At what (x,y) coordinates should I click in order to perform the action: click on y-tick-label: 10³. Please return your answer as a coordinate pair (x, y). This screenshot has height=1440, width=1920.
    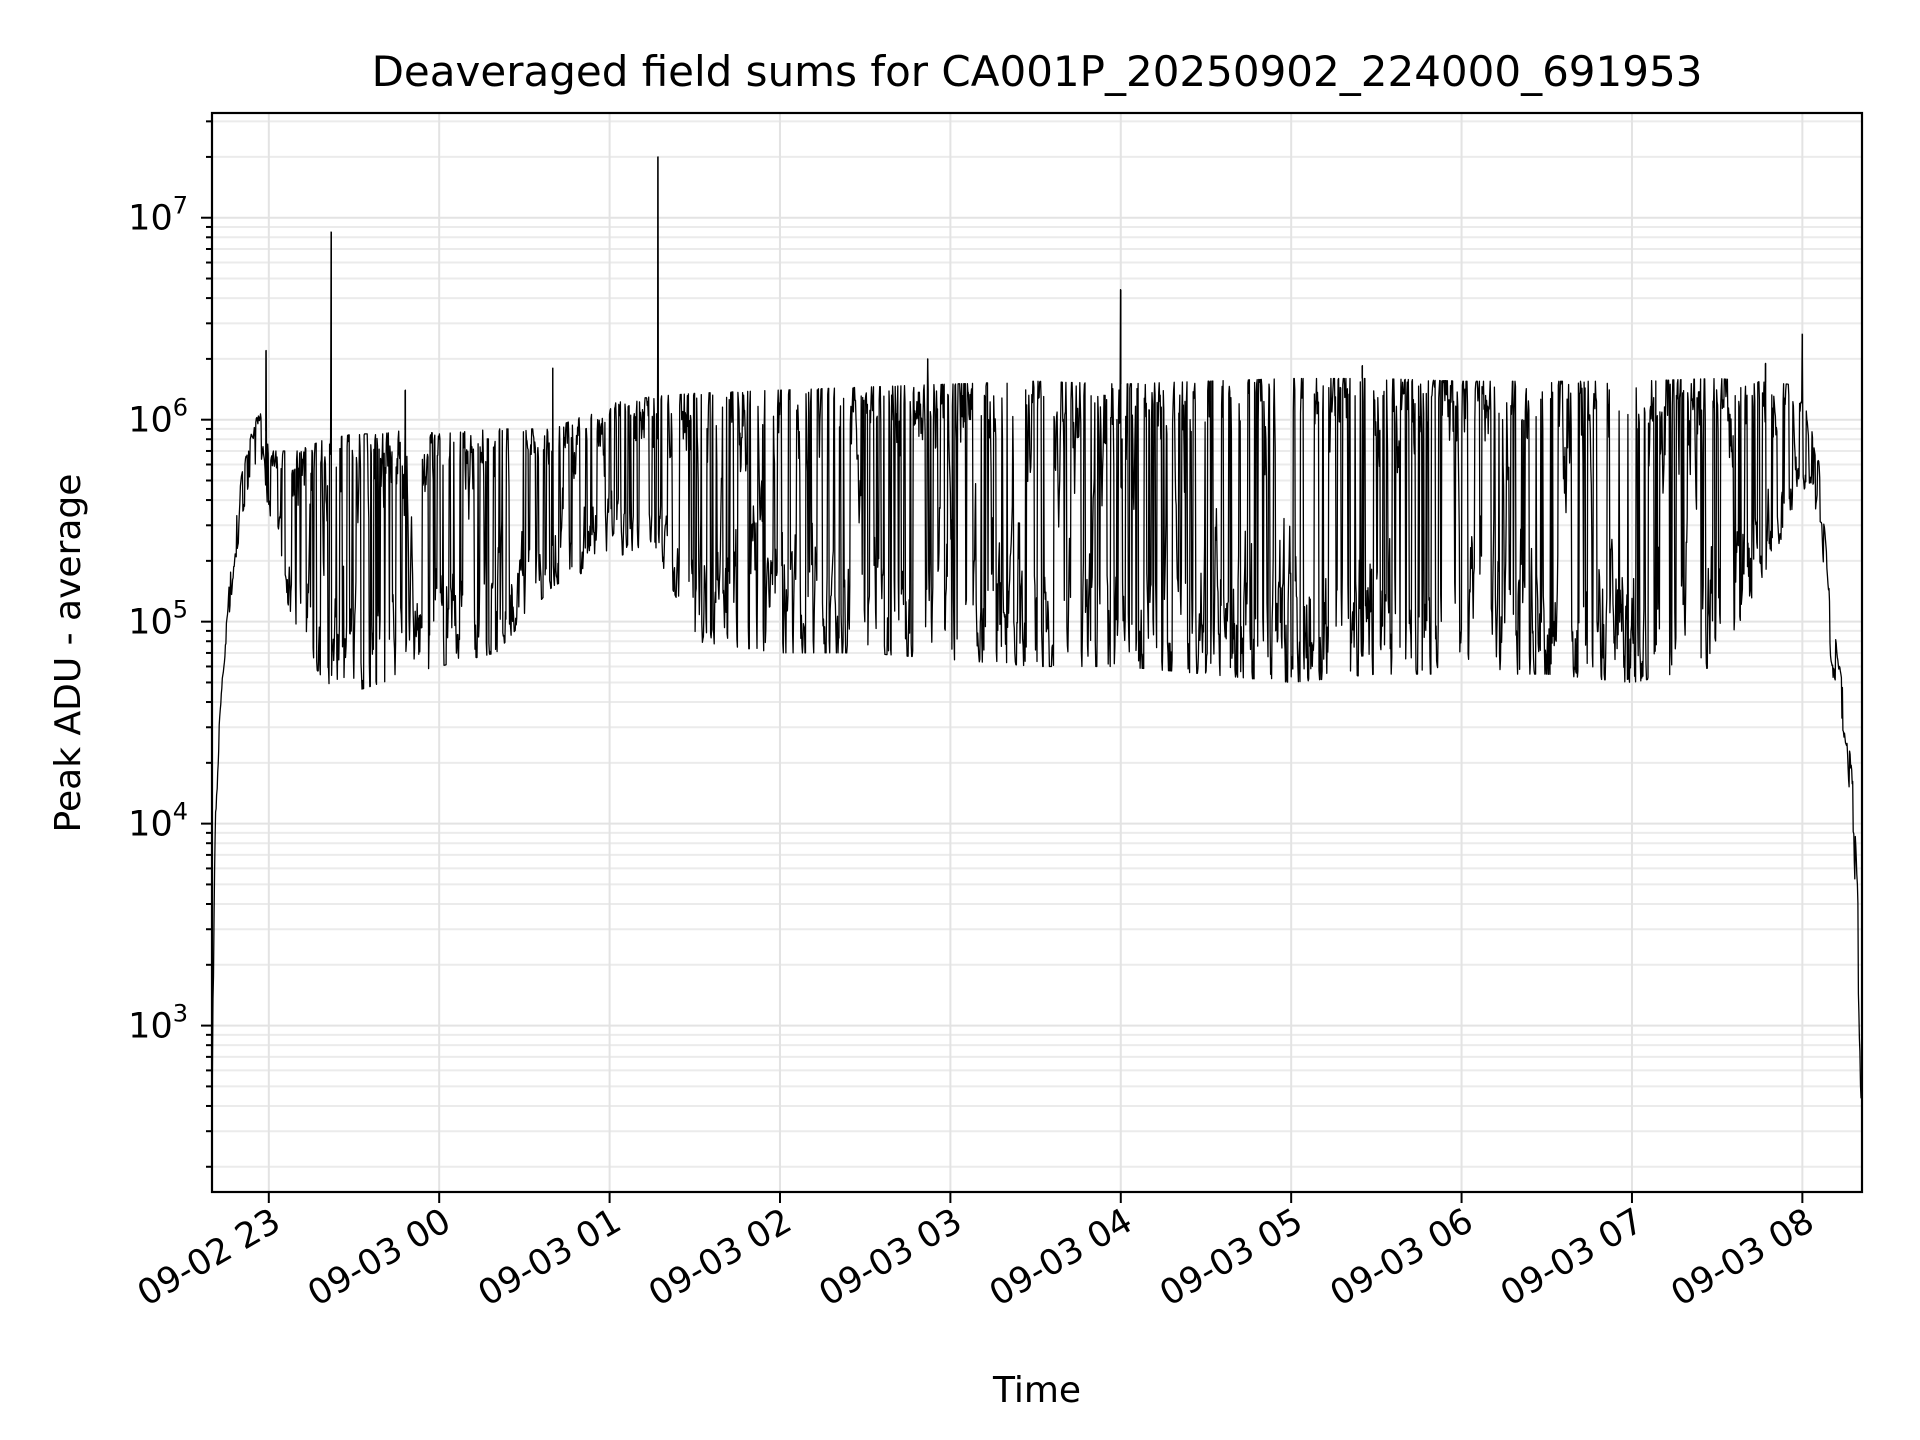
    Looking at the image, I should click on (158, 1023).